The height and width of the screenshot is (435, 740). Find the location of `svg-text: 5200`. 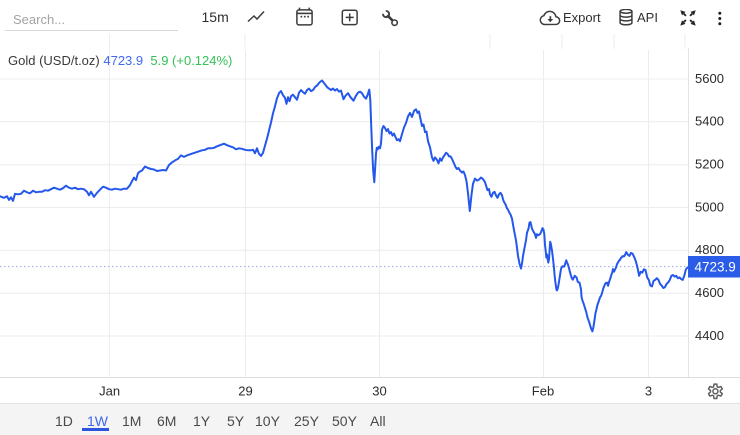

svg-text: 5200 is located at coordinates (709, 164).